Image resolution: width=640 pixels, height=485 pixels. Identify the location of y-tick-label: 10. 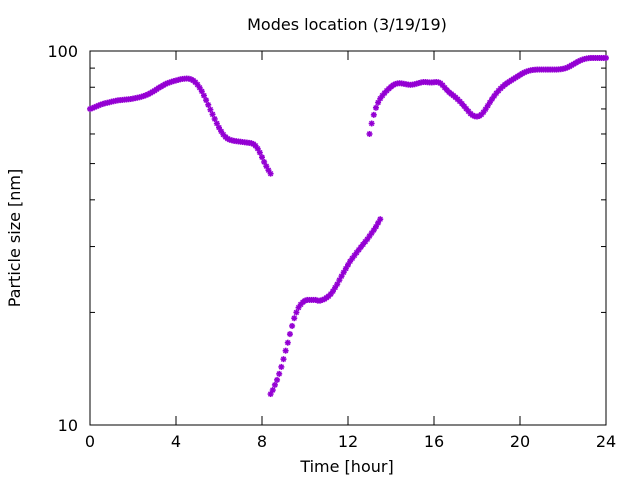
(68, 425).